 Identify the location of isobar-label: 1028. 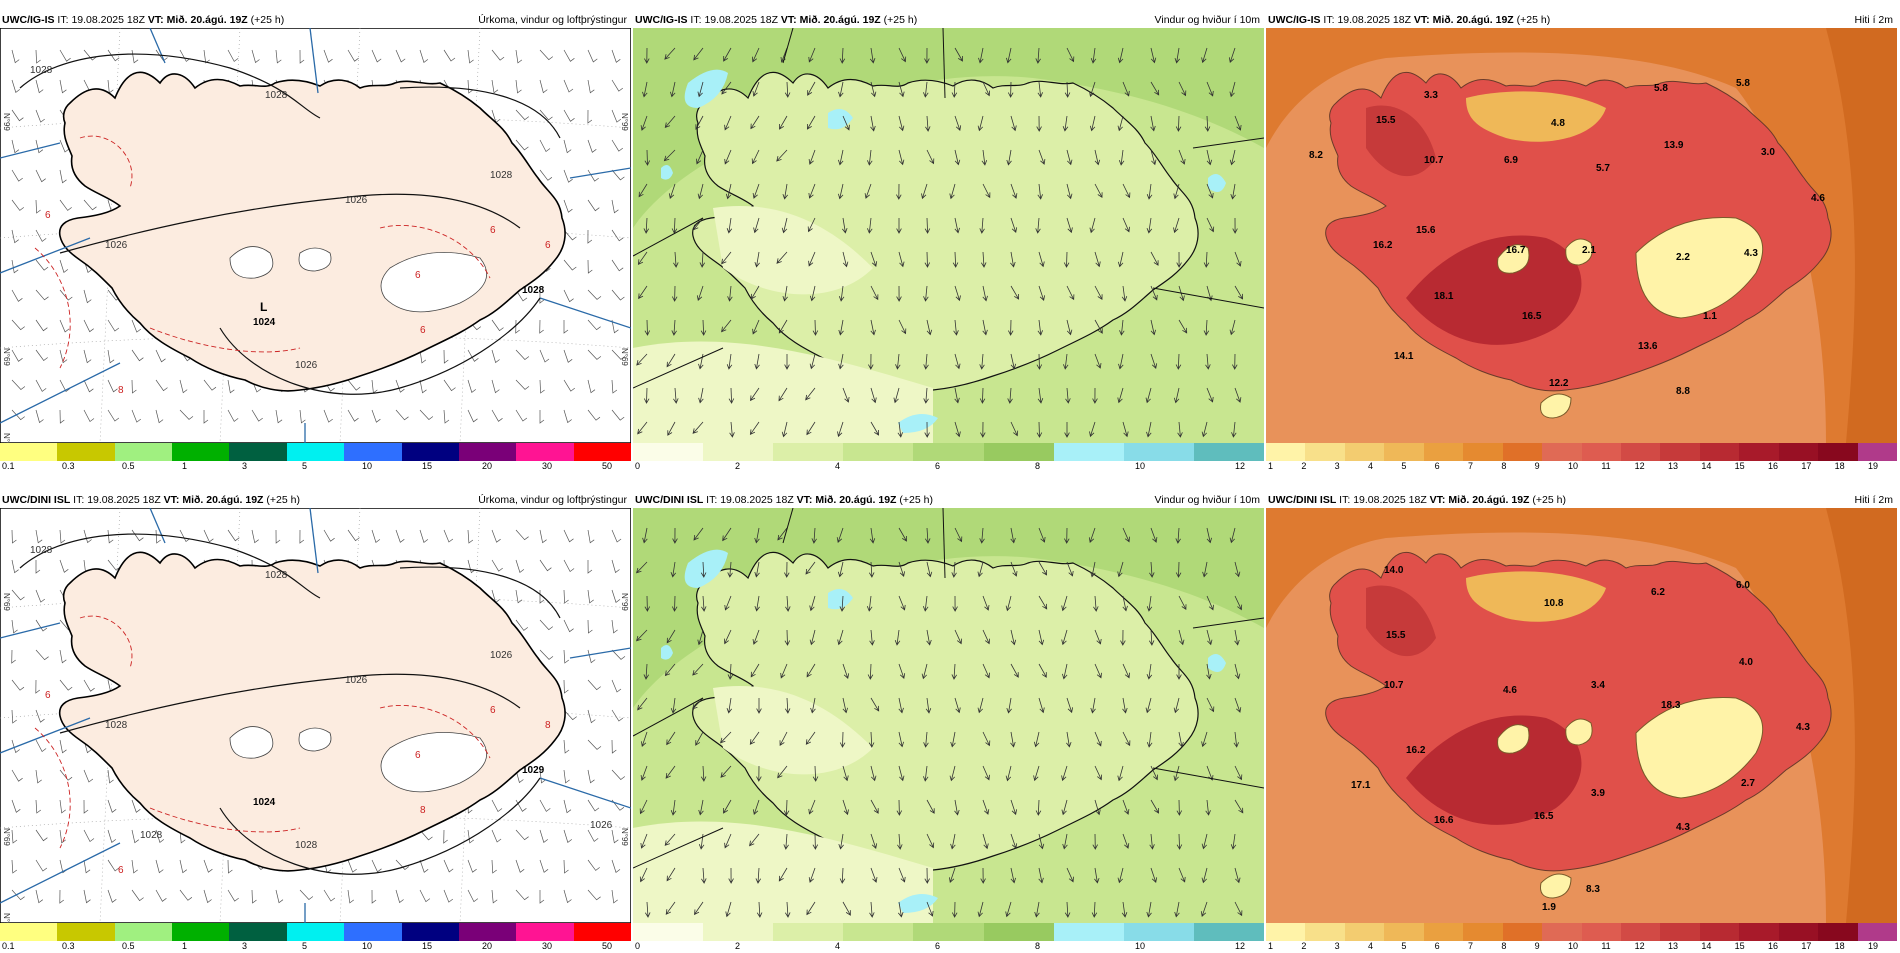
(41, 70).